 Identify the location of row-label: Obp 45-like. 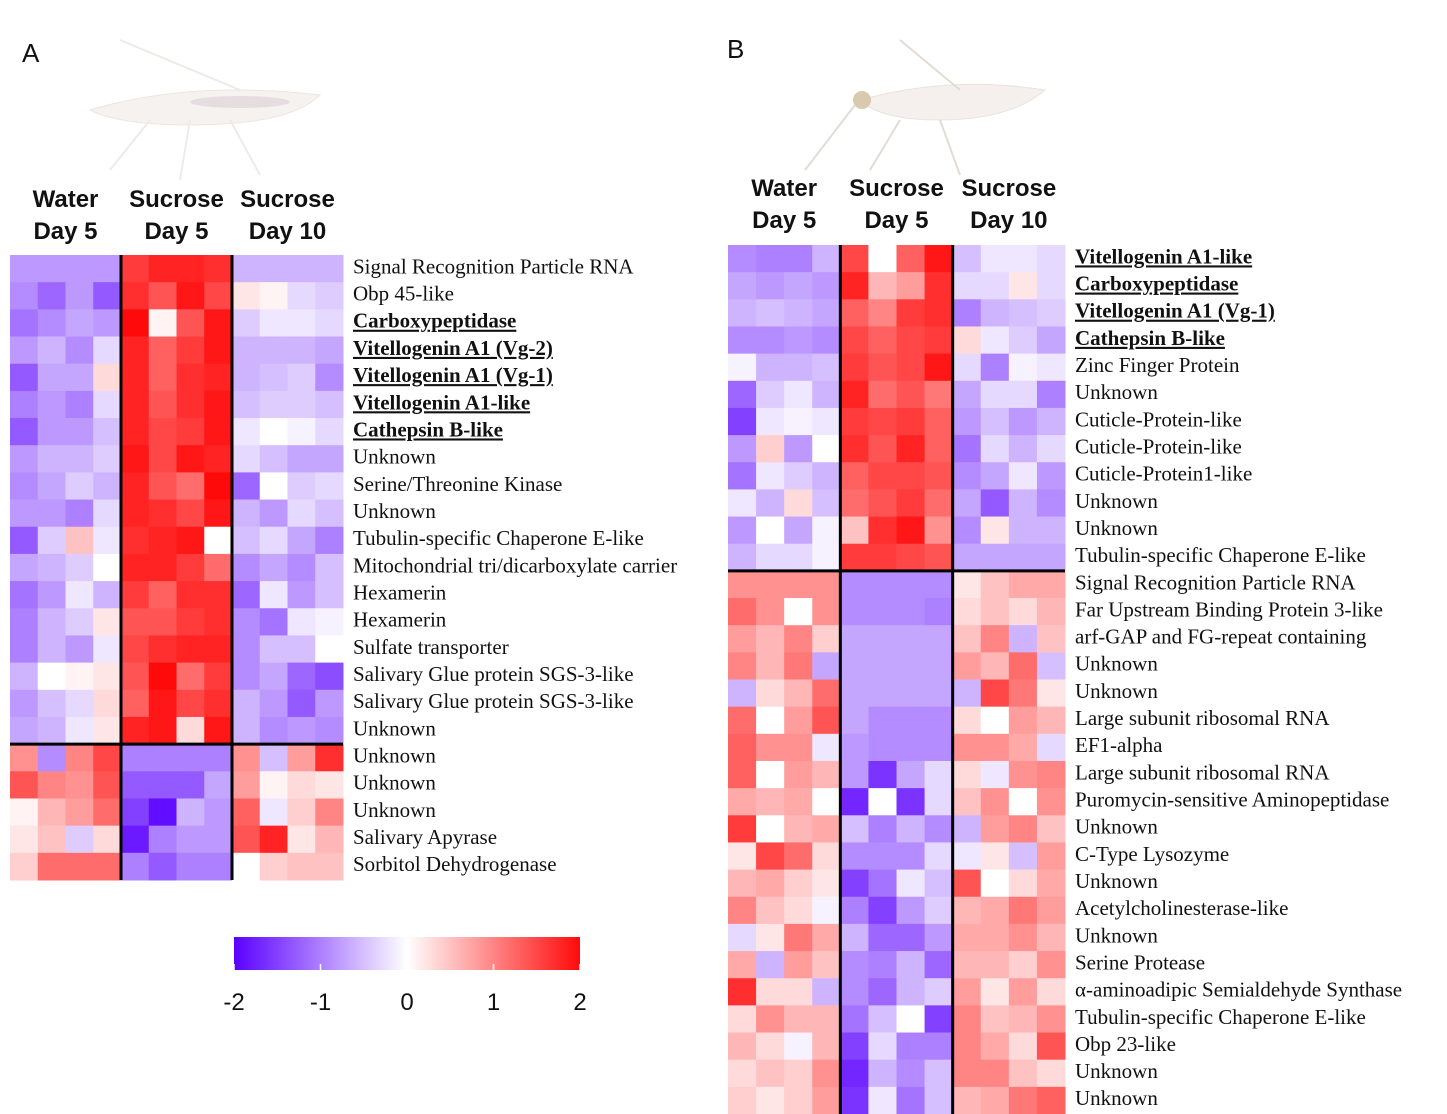
(403, 294).